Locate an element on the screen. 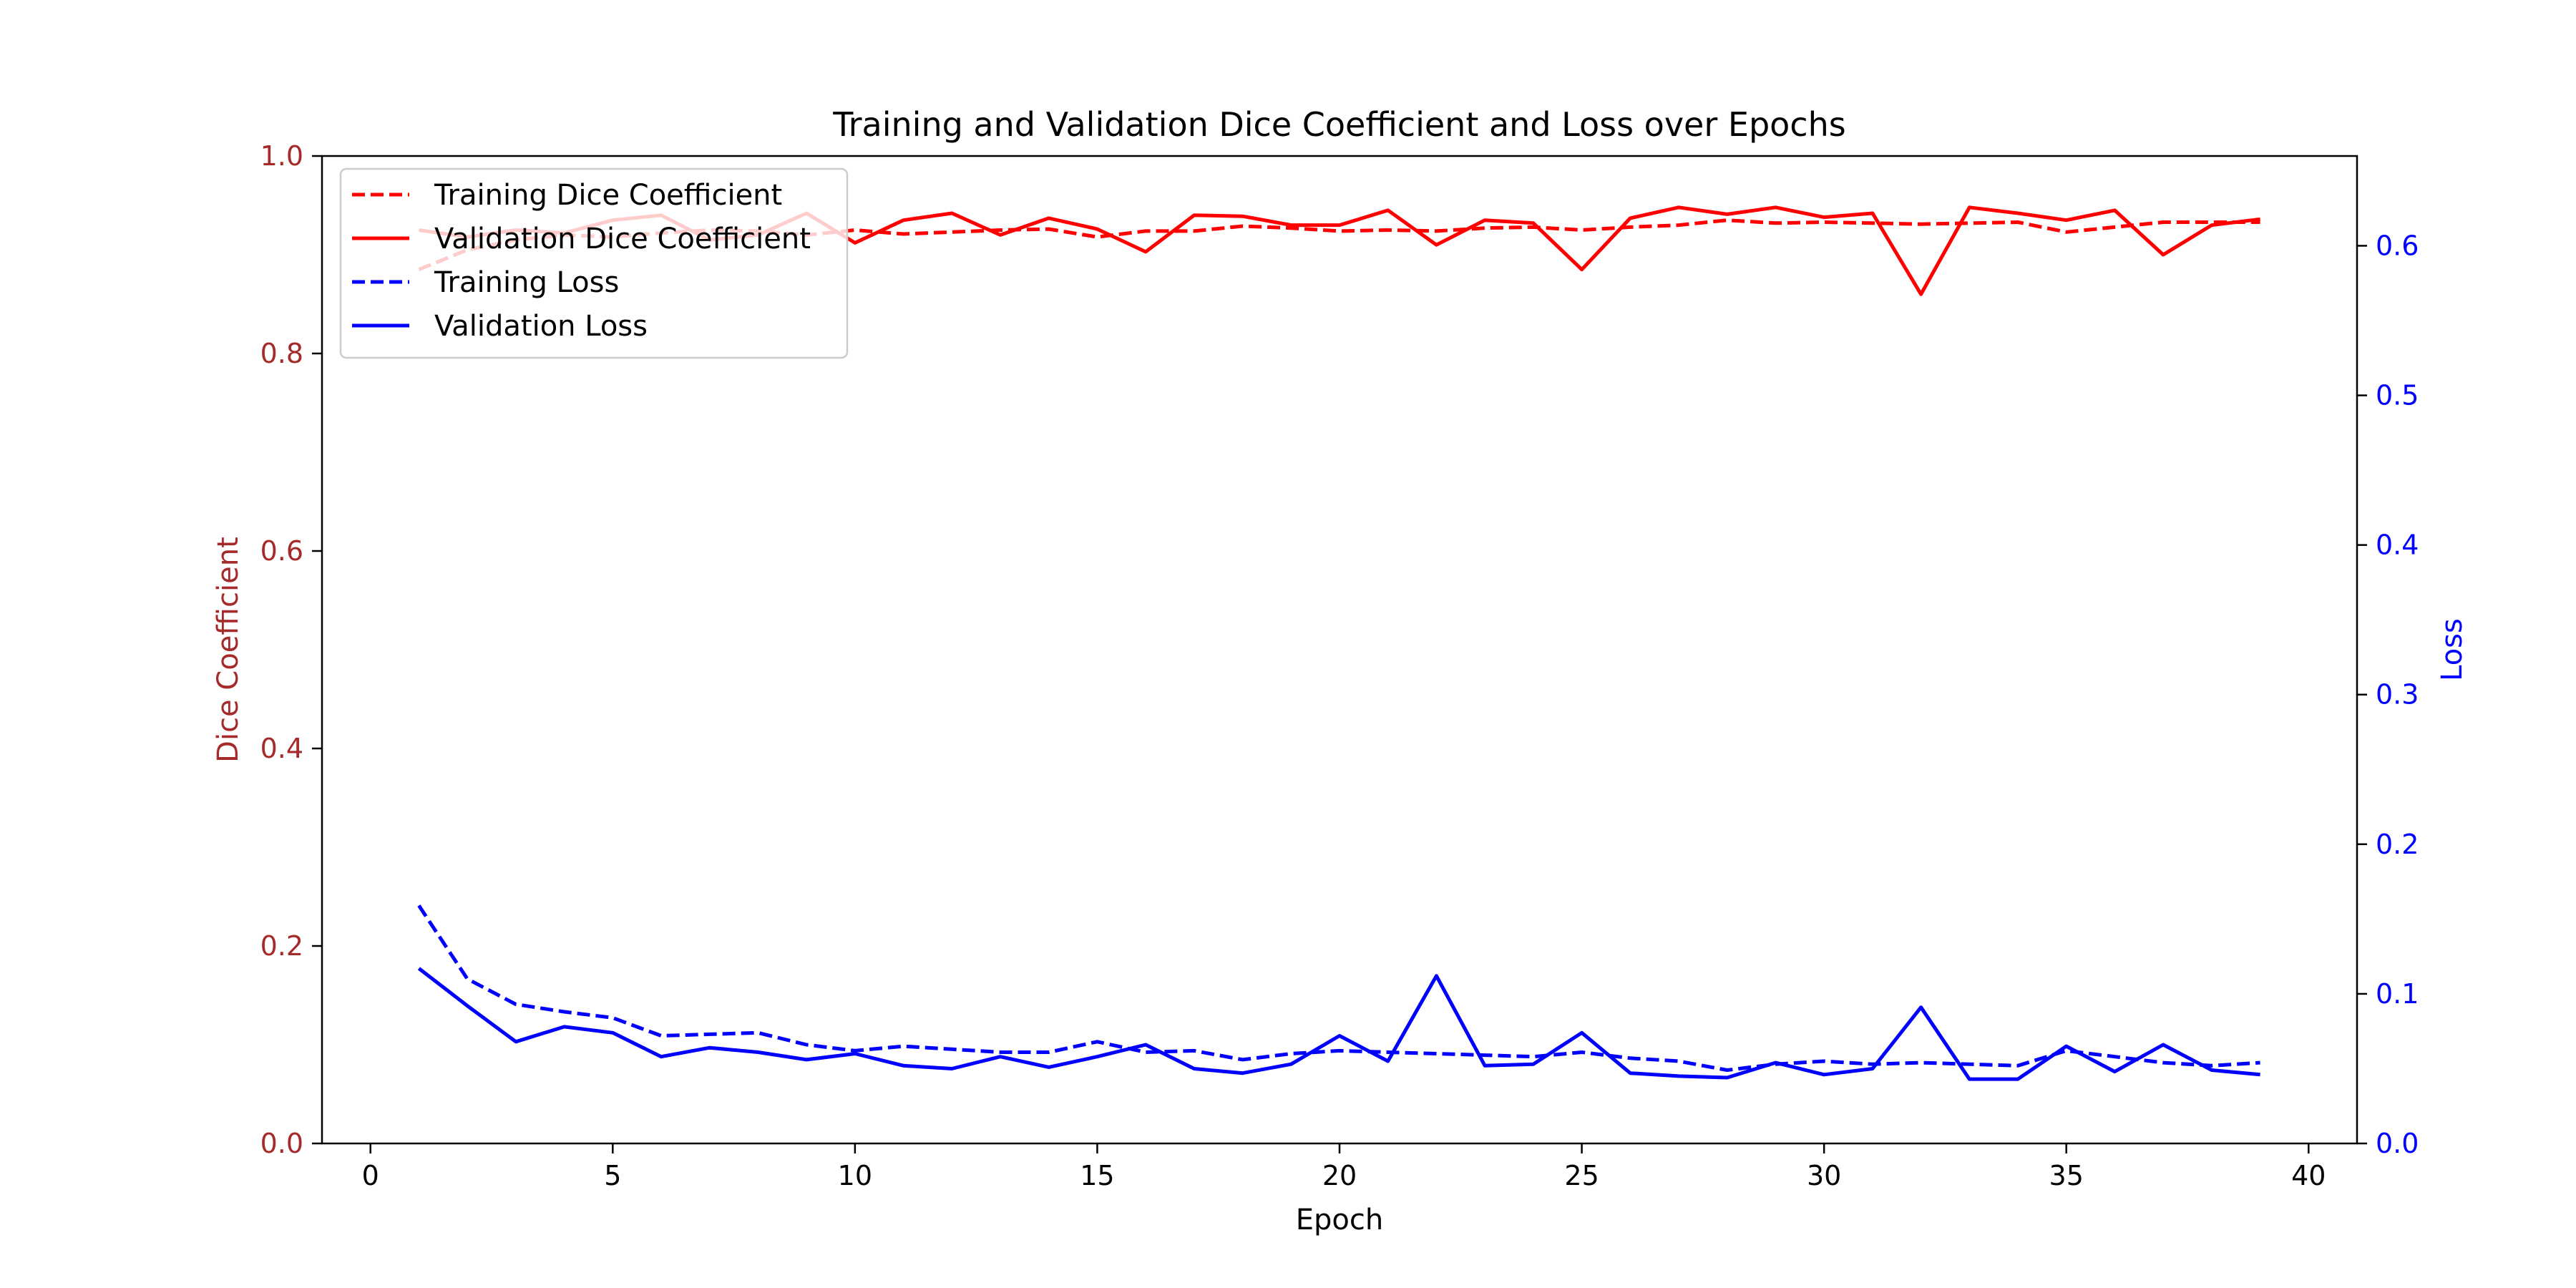 The height and width of the screenshot is (1288, 2576). y-left-axis: 0.0 0.2 0.4 0.6 0.8 1.0 is located at coordinates (291, 649).